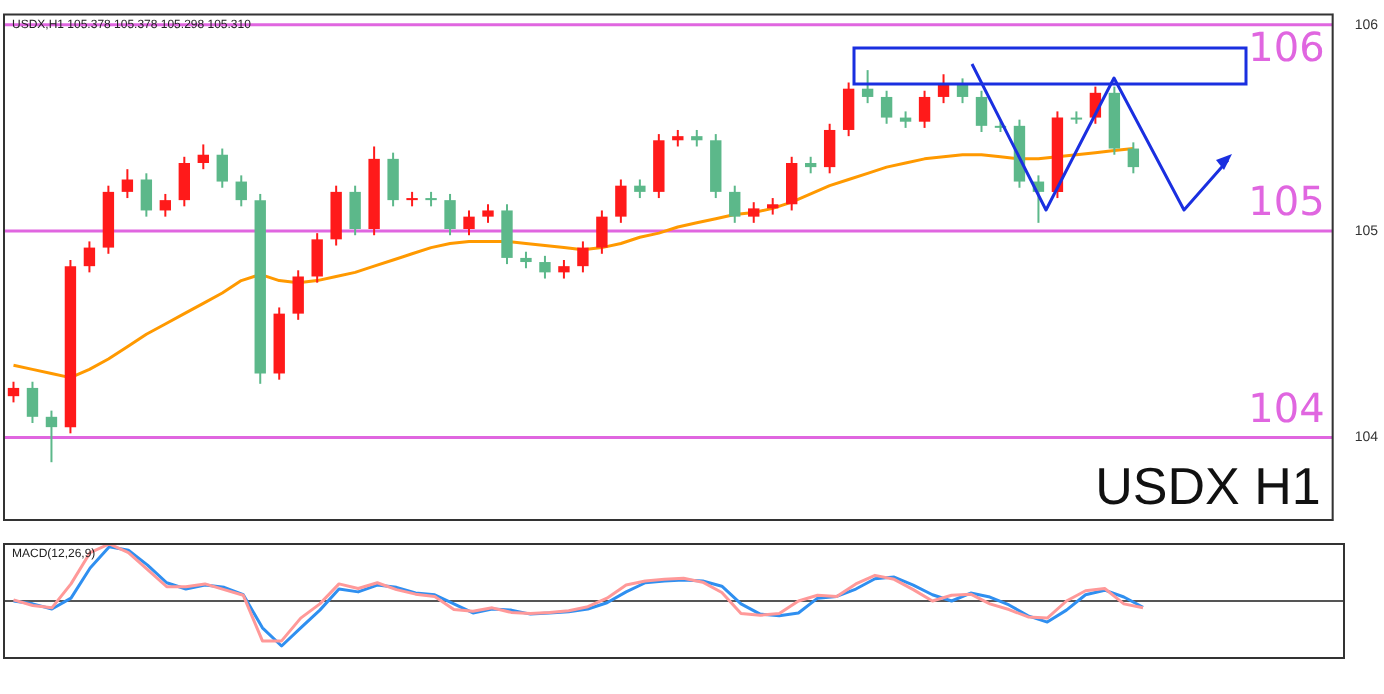 Image resolution: width=1384 pixels, height=694 pixels. I want to click on ref-line-label: 106, so click(1286, 47).